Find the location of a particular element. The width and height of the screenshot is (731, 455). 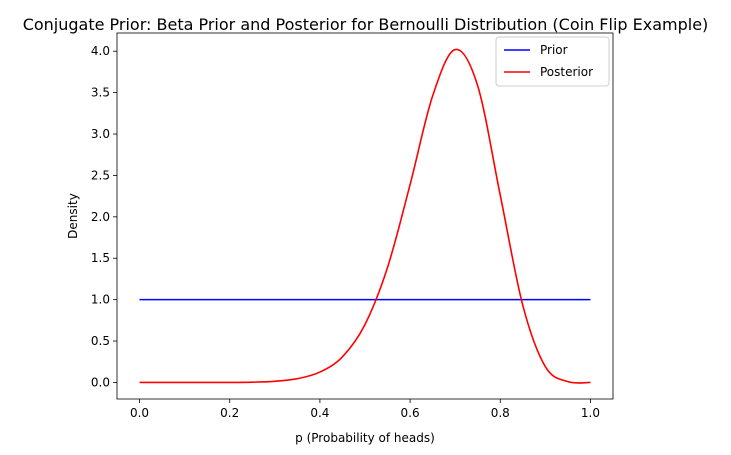

y-tick-label: 2.5 is located at coordinates (100, 175).